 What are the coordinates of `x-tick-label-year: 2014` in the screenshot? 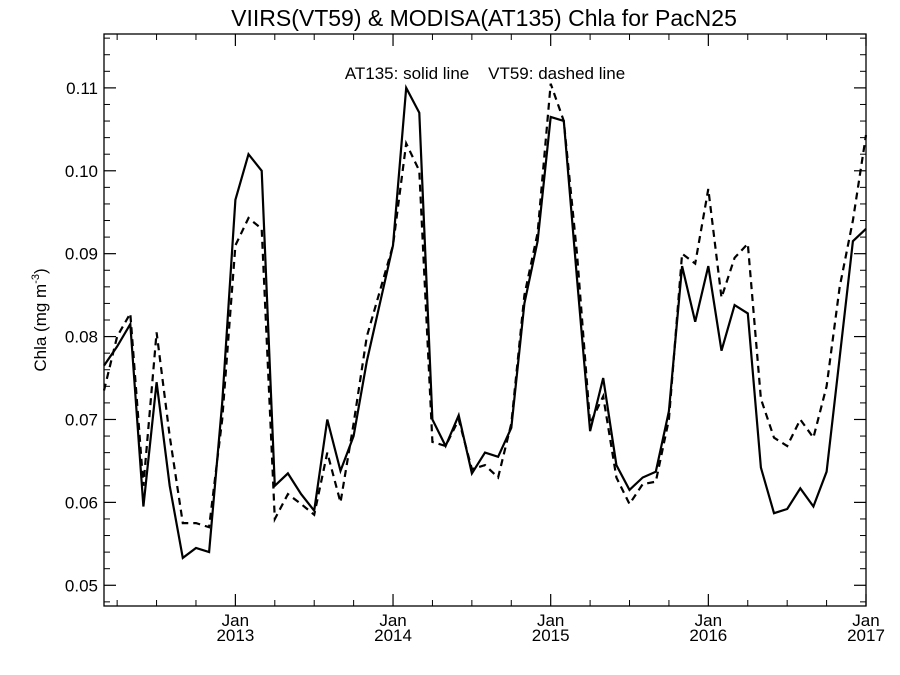 It's located at (393, 635).